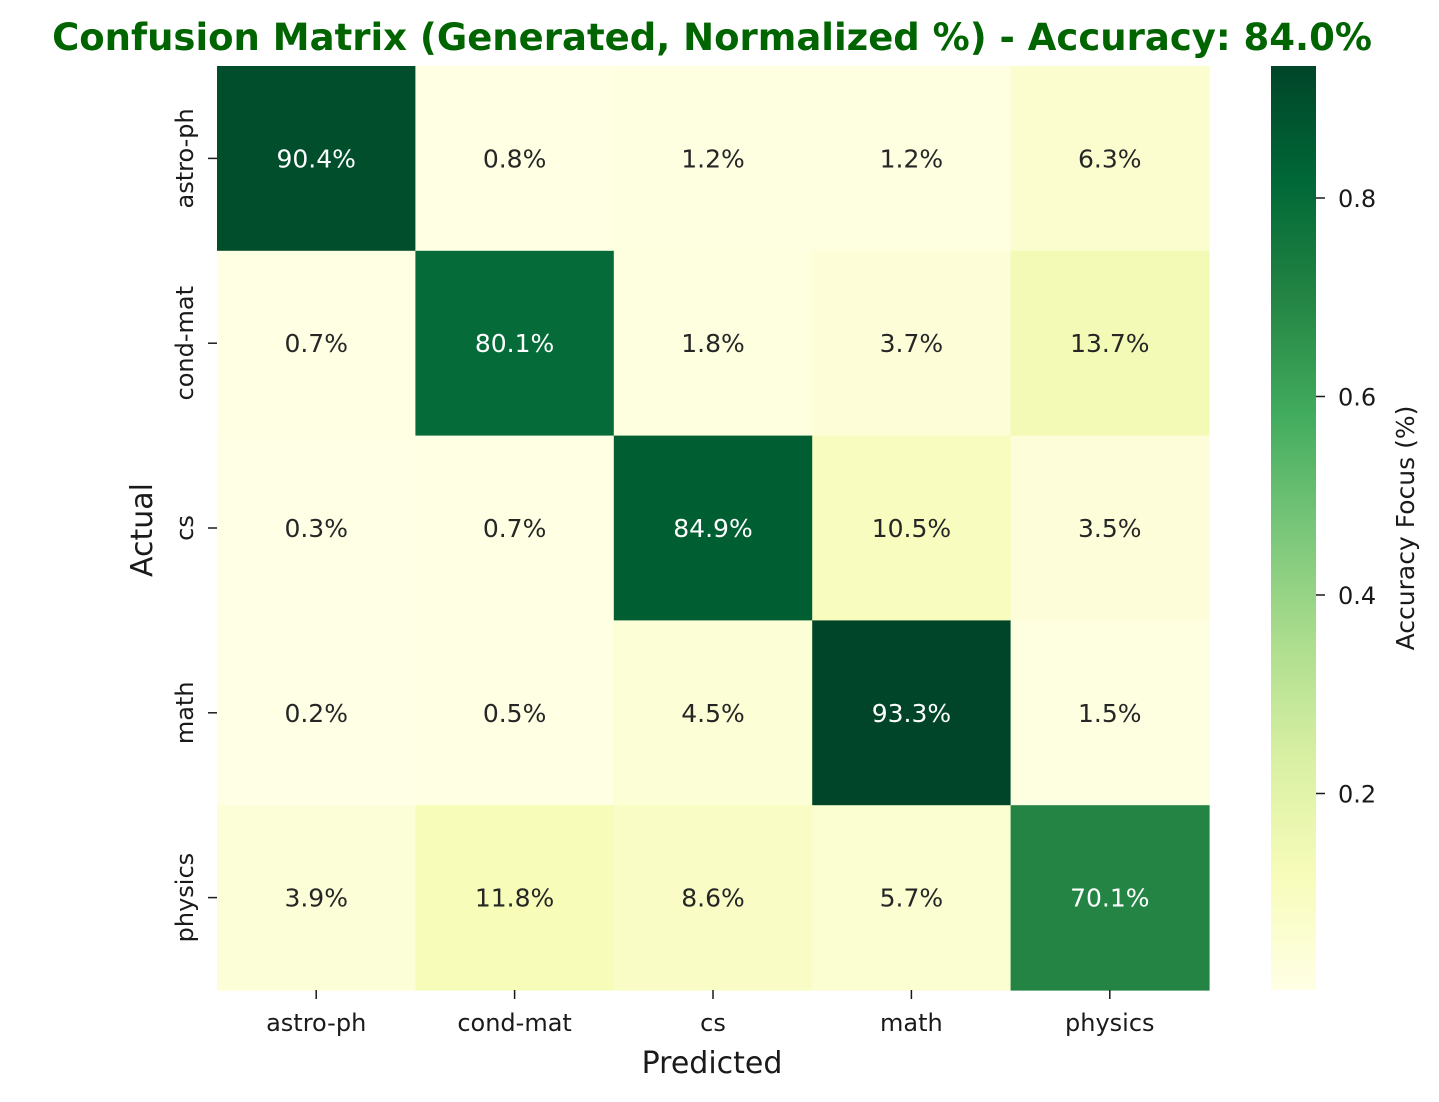 This screenshot has height=1102, width=1439. Describe the element at coordinates (713, 1023) in the screenshot. I see `x-tick-label: cs` at that location.